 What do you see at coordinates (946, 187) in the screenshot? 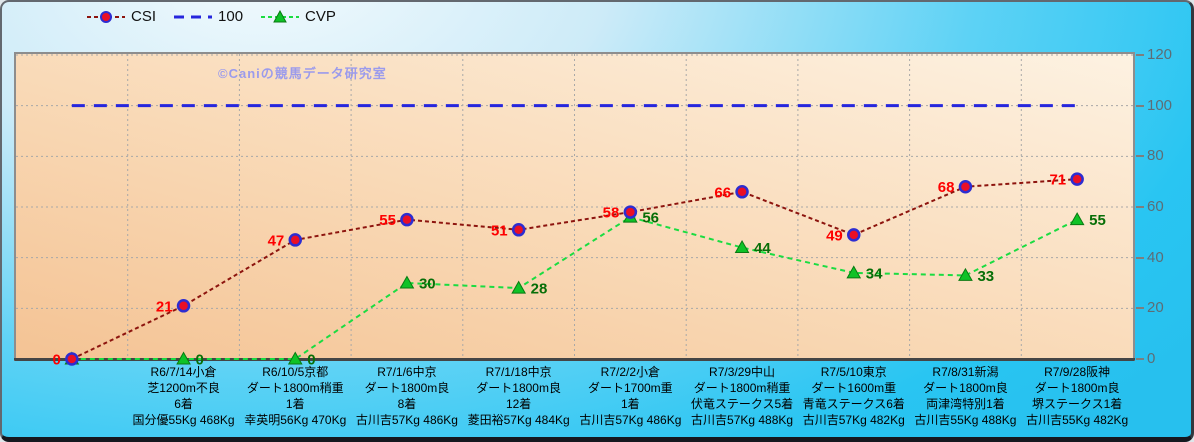
I see `csi-value-label: 68` at bounding box center [946, 187].